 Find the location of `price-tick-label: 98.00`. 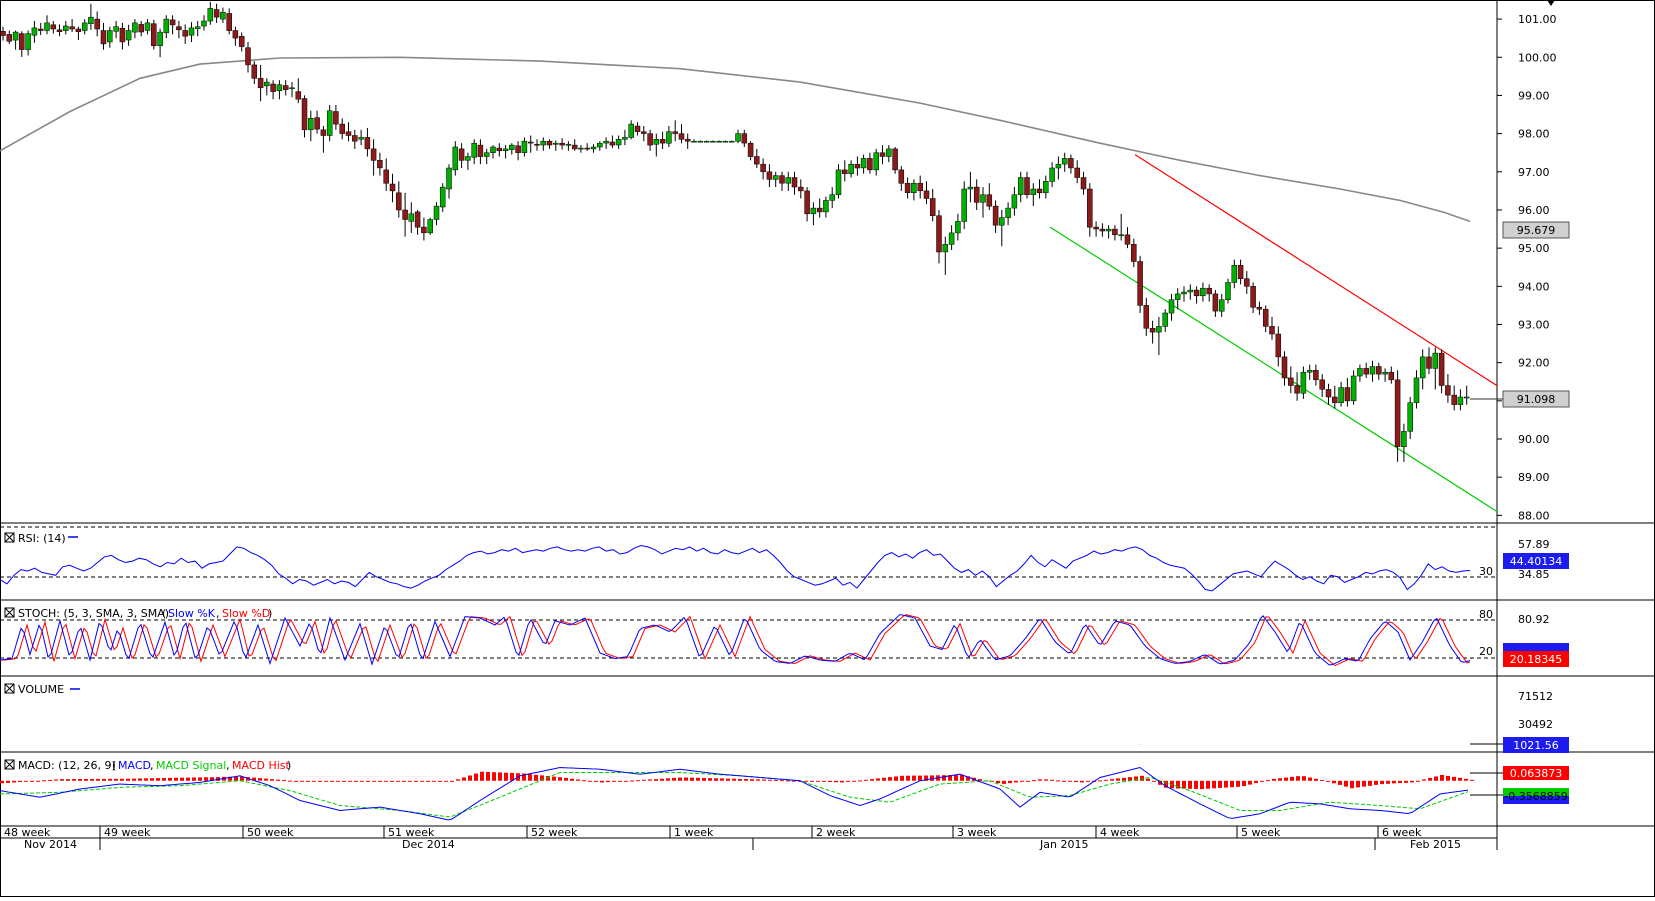

price-tick-label: 98.00 is located at coordinates (1534, 134).